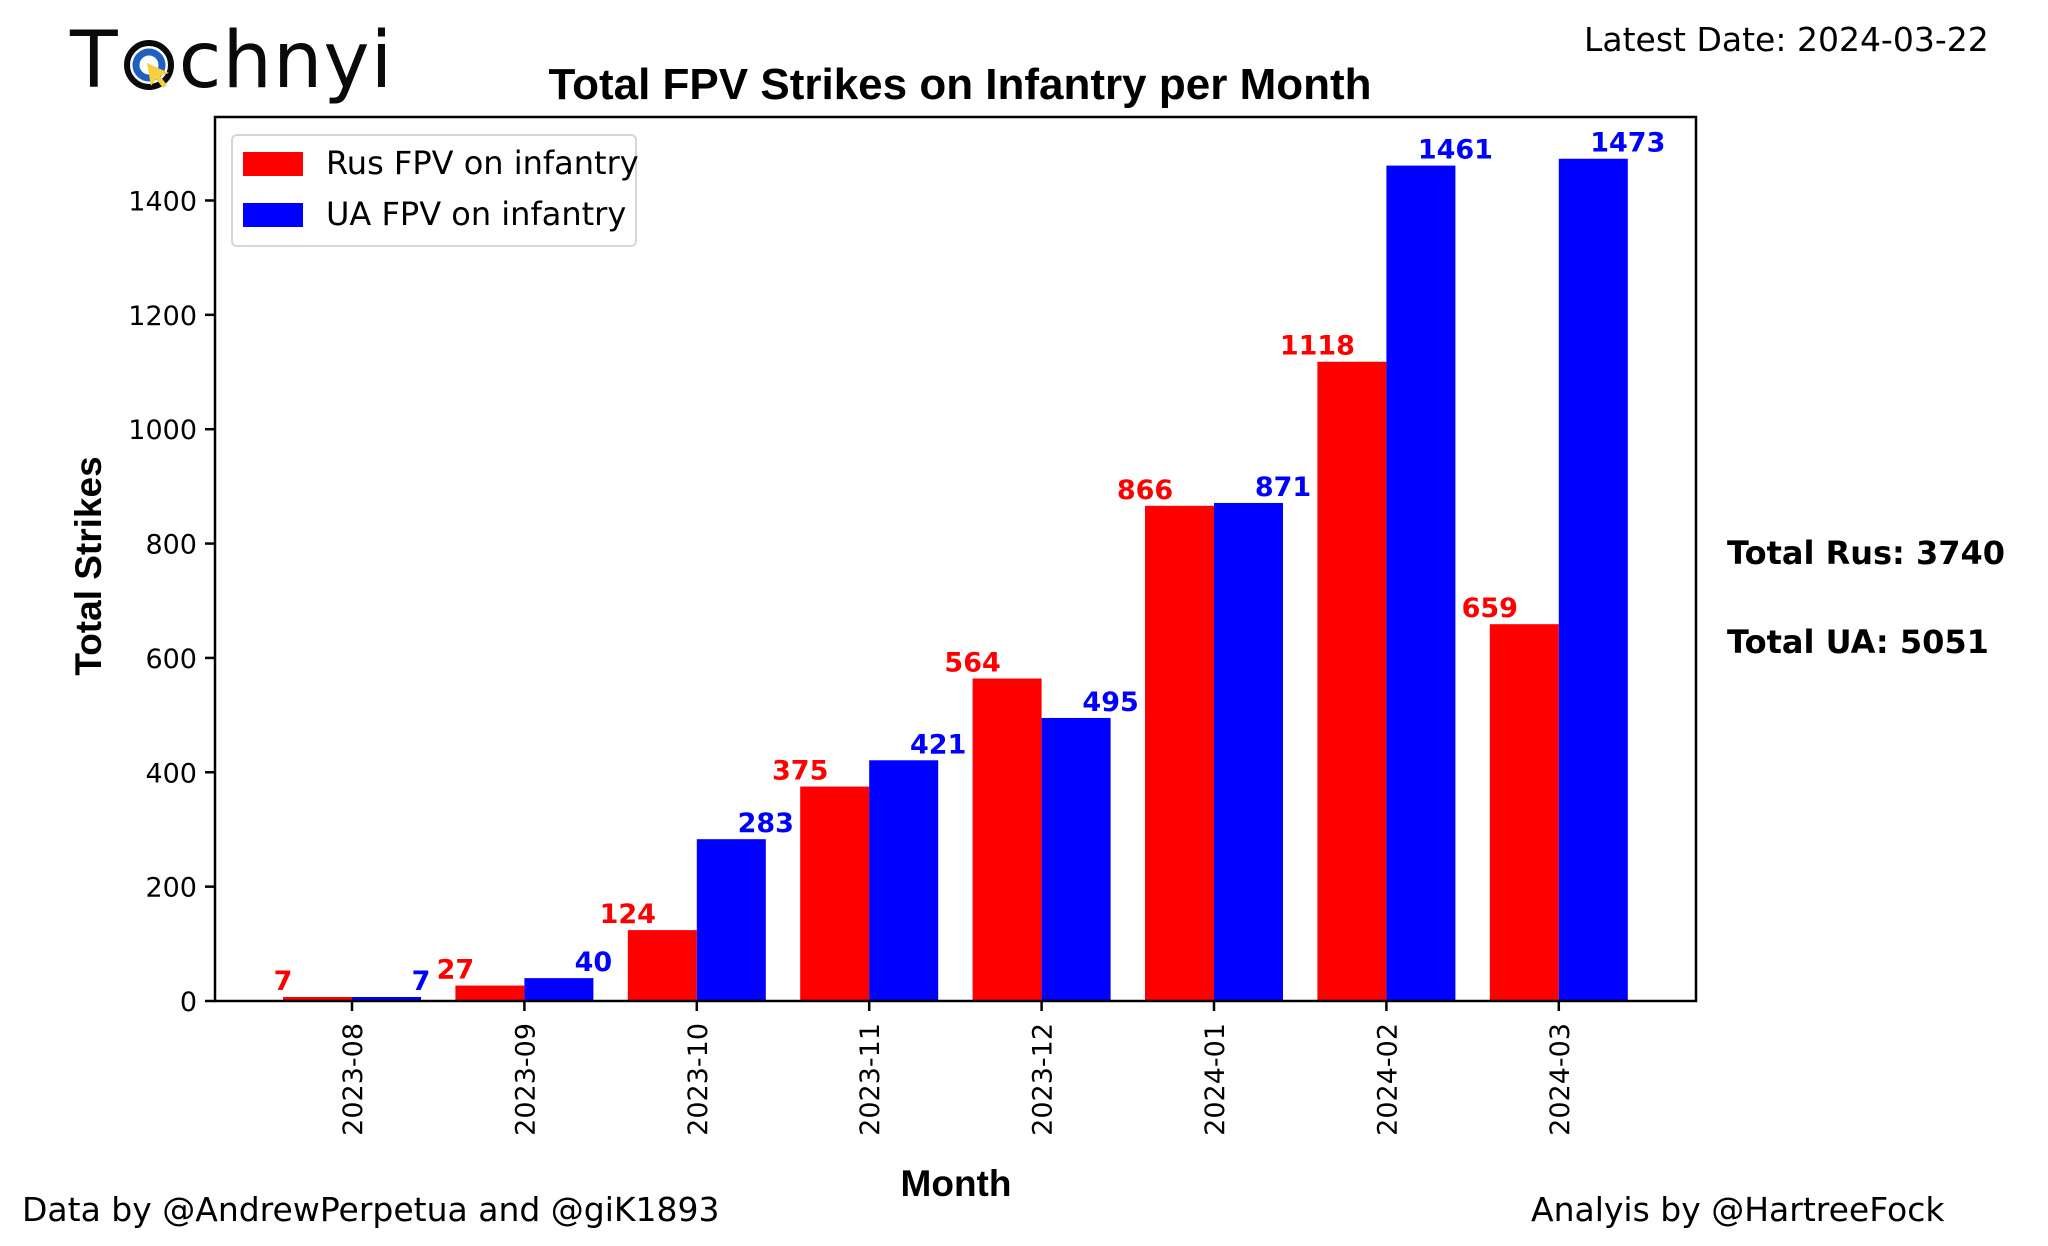 The height and width of the screenshot is (1246, 2048). I want to click on logo-text-start: T, so click(94, 61).